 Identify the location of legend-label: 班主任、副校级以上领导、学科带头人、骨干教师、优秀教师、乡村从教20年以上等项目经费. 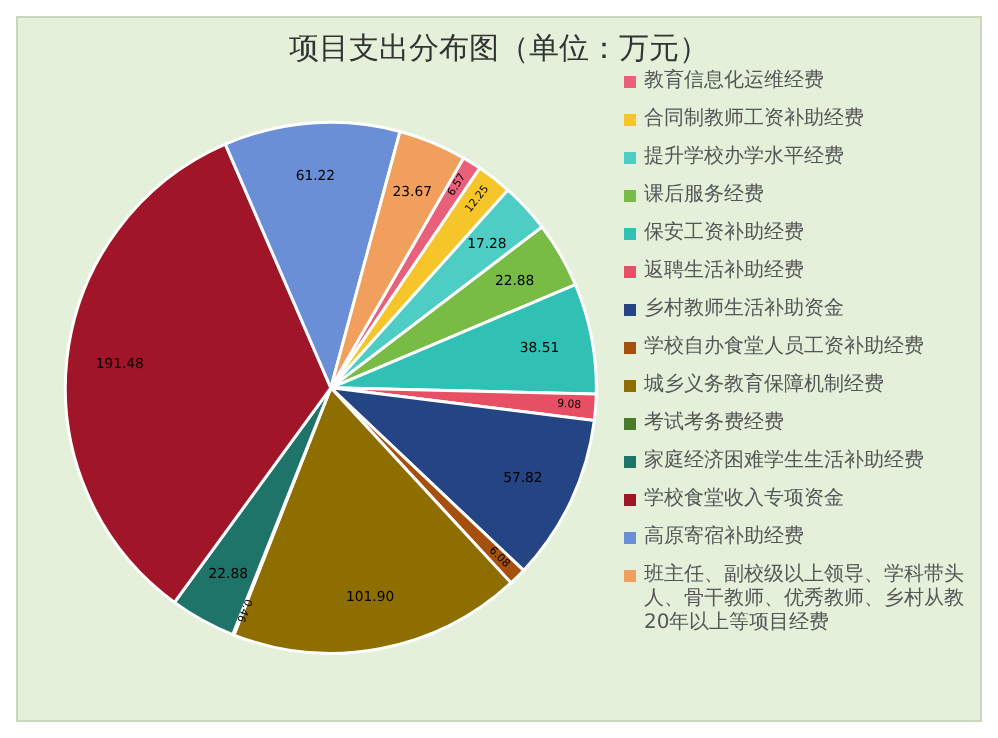
(805, 600).